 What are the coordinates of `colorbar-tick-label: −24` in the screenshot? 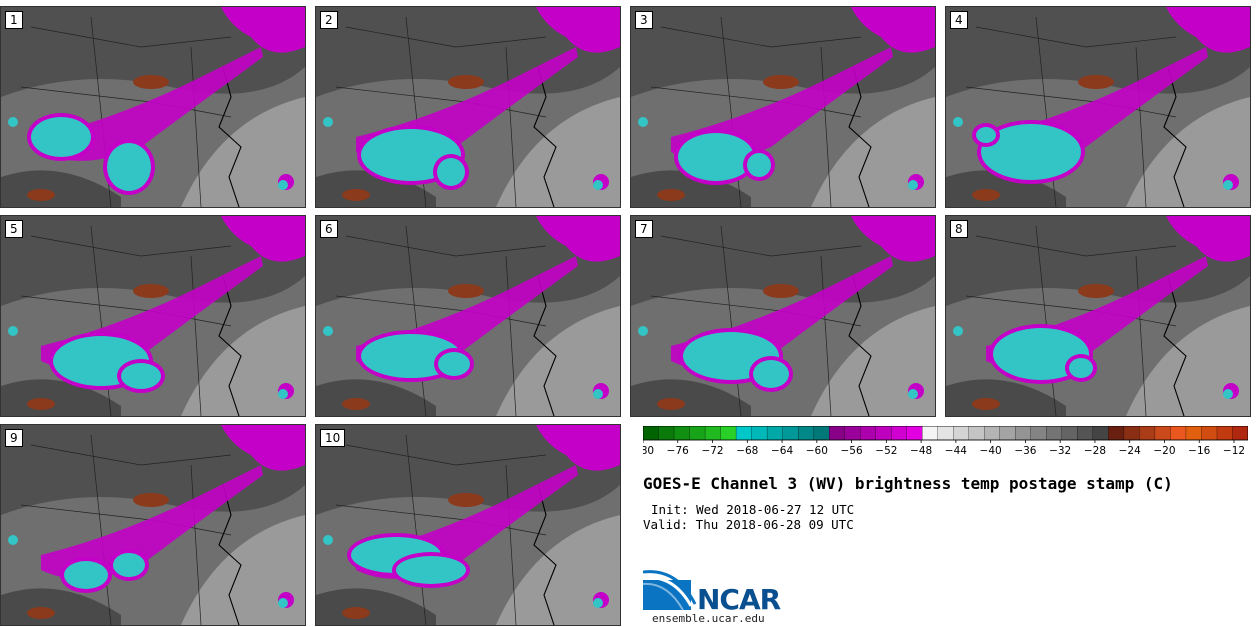 It's located at (1130, 451).